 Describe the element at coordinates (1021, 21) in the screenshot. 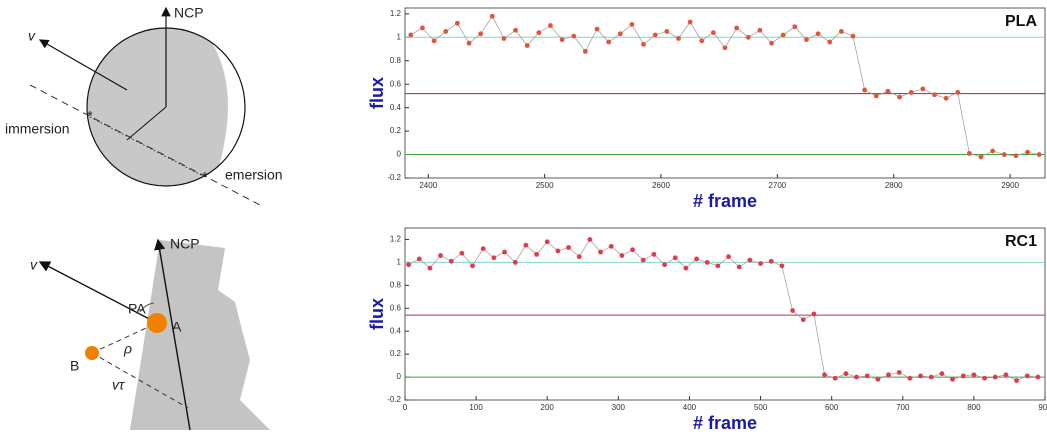

I see `chart-title: PLA` at that location.